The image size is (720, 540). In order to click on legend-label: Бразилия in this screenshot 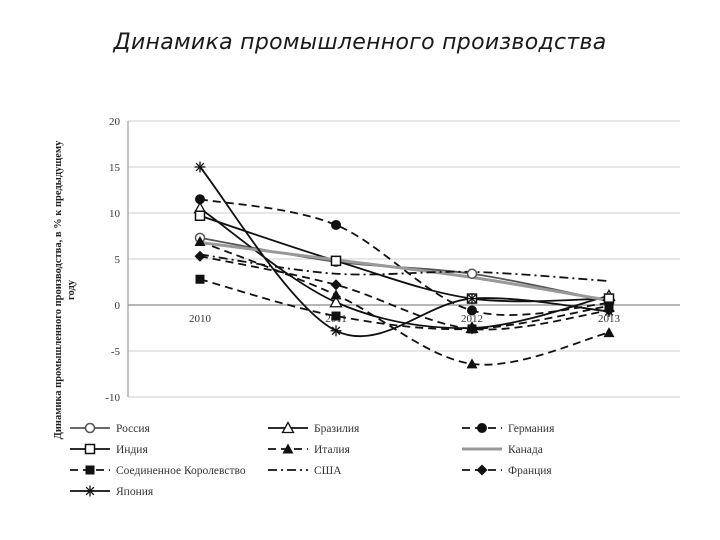, I will do `click(337, 429)`.